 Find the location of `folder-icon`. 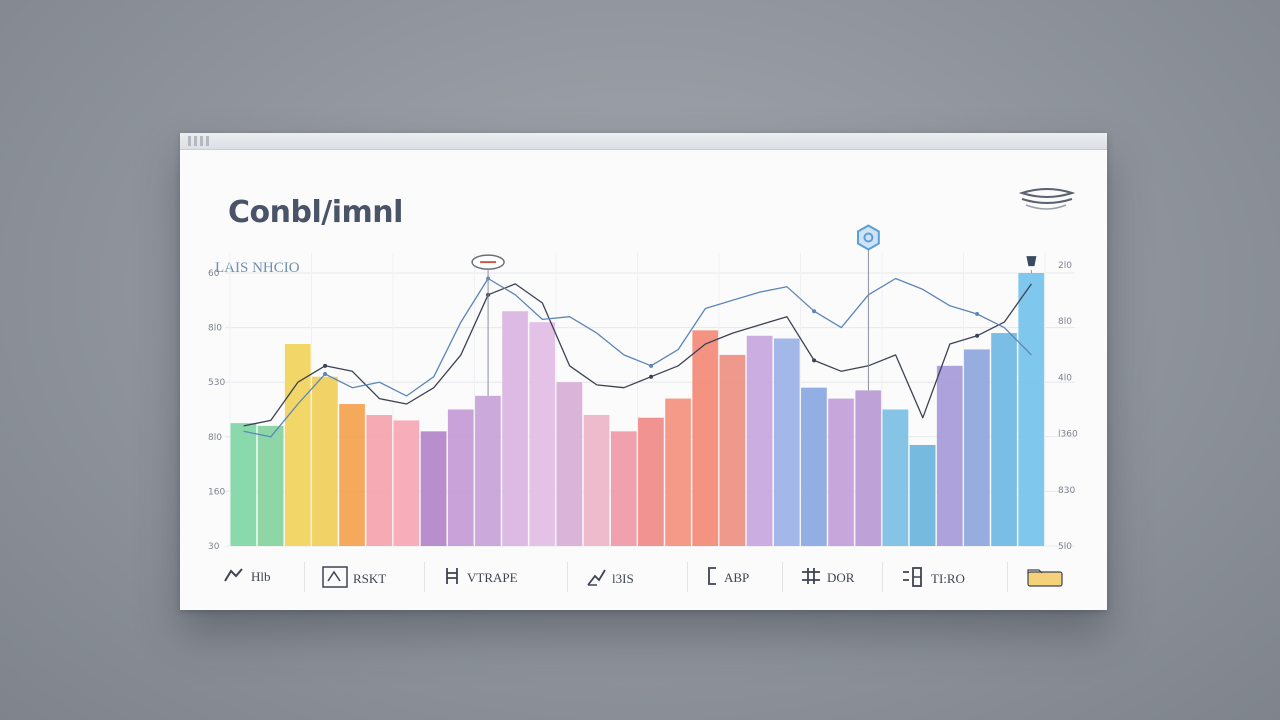

folder-icon is located at coordinates (1045, 579).